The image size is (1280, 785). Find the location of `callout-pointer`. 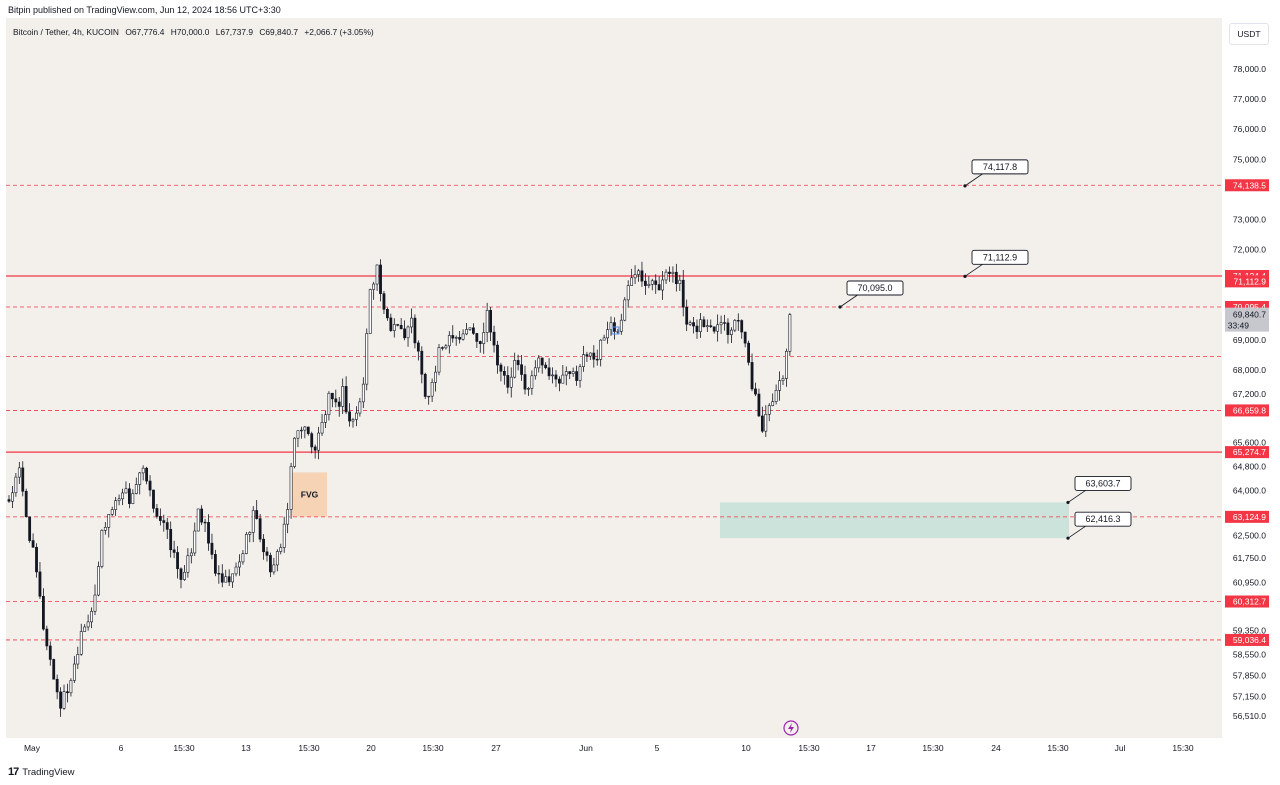

callout-pointer is located at coordinates (1077, 531).